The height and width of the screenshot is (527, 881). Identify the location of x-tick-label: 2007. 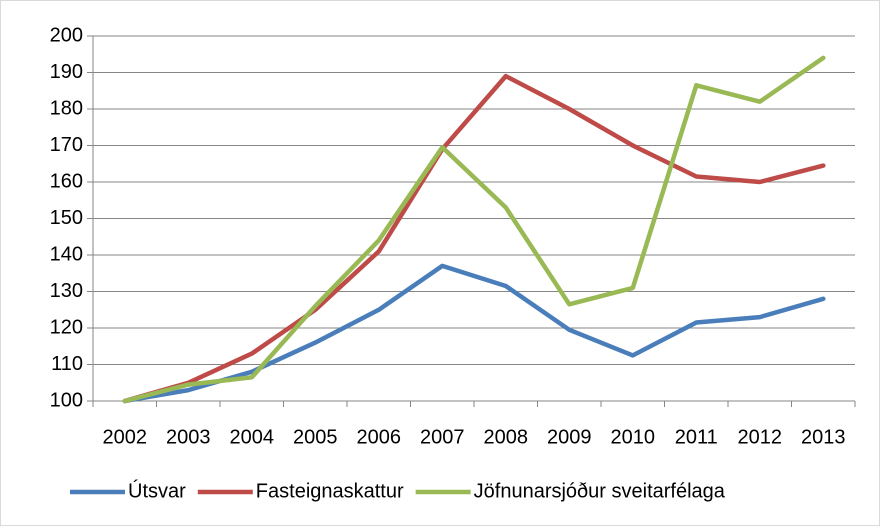
(442, 437).